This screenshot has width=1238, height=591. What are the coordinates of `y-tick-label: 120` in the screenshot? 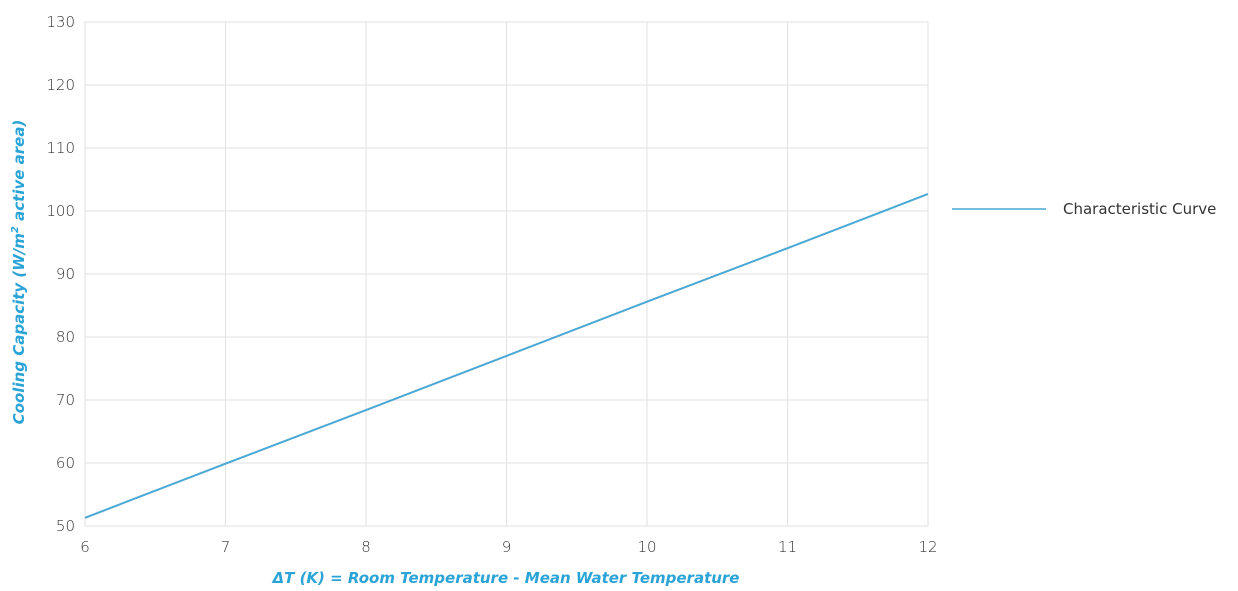 It's located at (60, 85).